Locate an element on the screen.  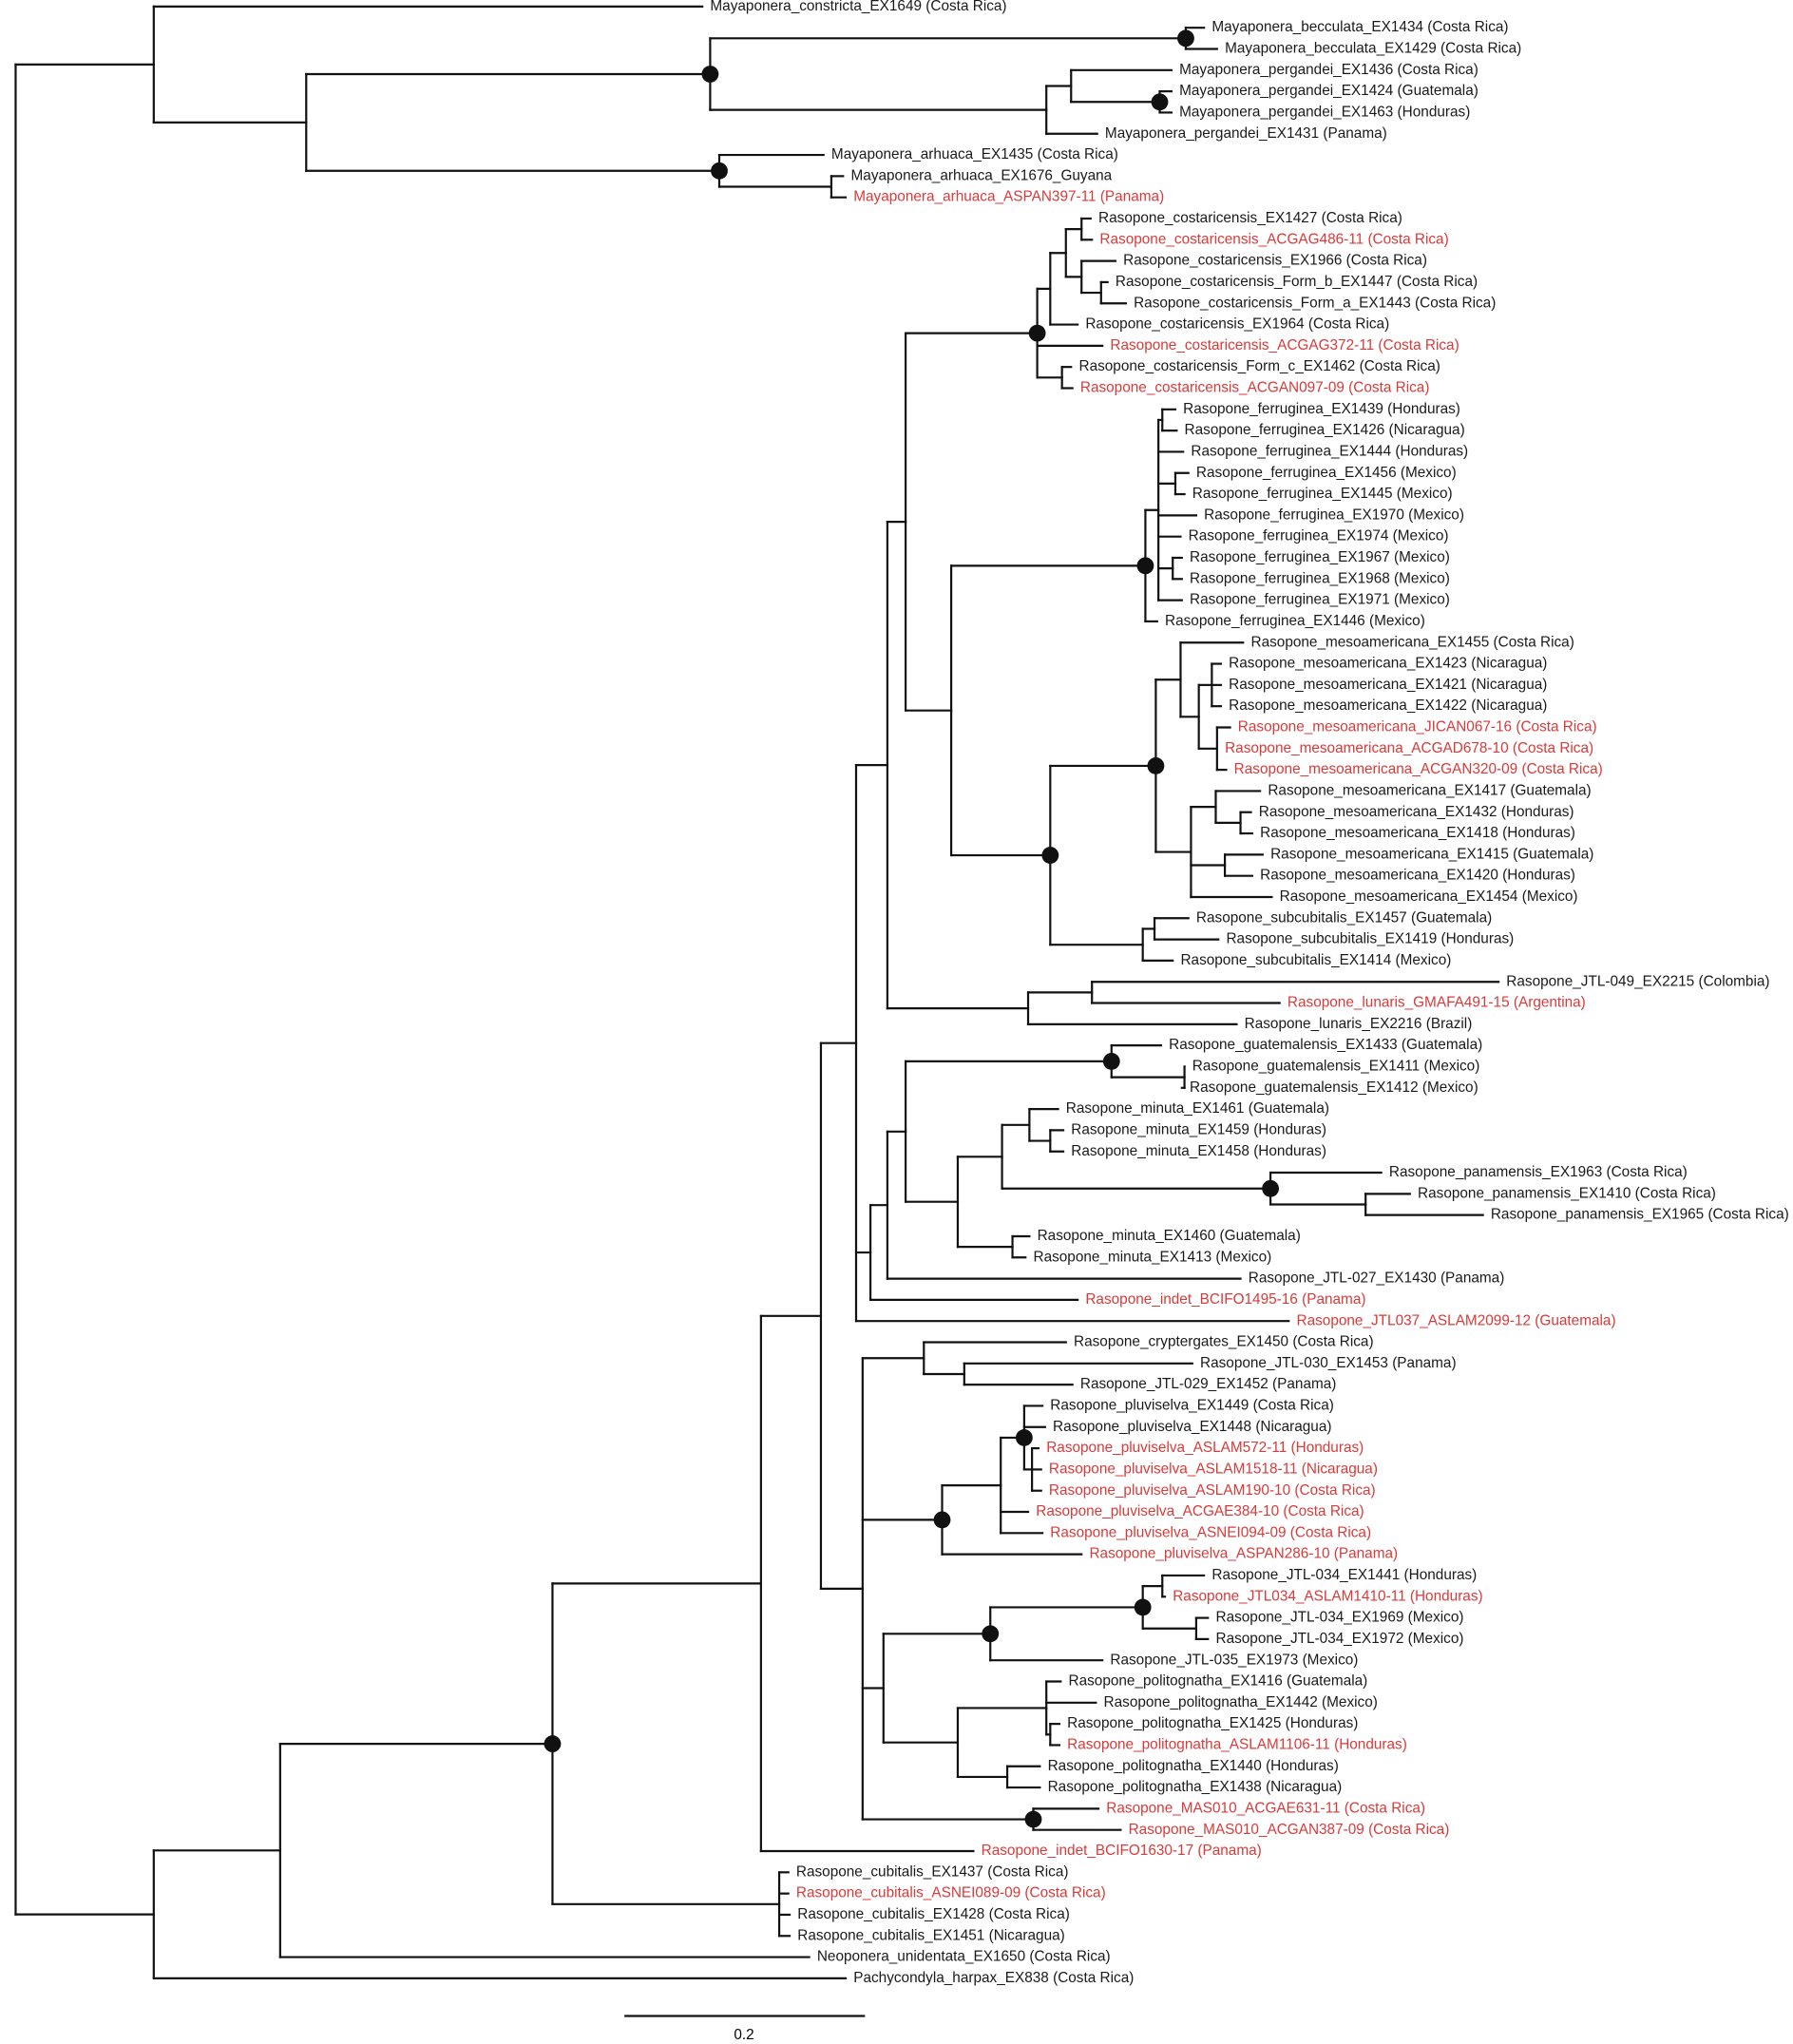
tip-label: Rasopone_guatemalensis_EX1411 (Mexico) is located at coordinates (1336, 1067).